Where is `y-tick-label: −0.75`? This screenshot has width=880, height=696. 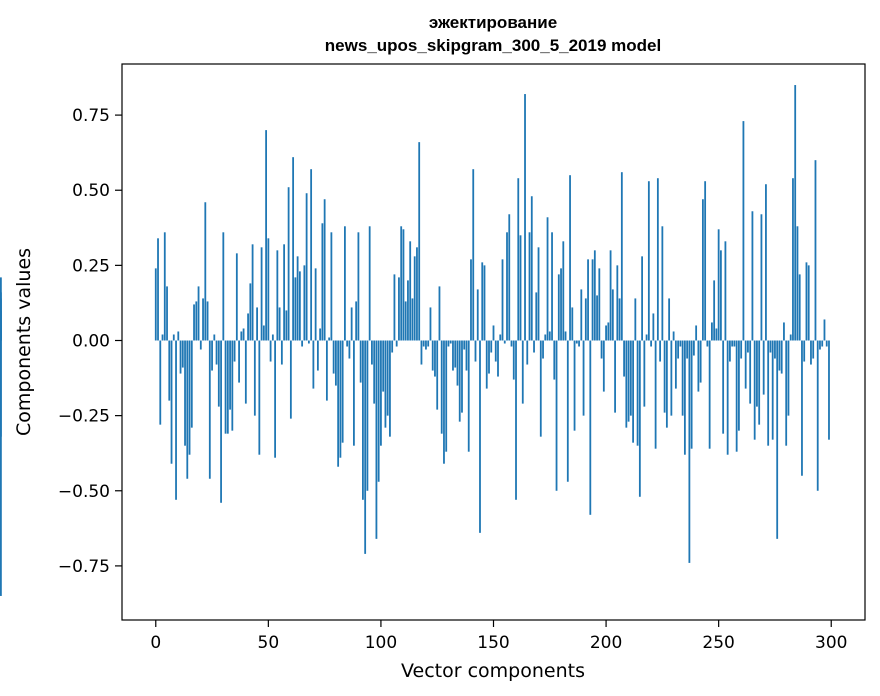 y-tick-label: −0.75 is located at coordinates (84, 567).